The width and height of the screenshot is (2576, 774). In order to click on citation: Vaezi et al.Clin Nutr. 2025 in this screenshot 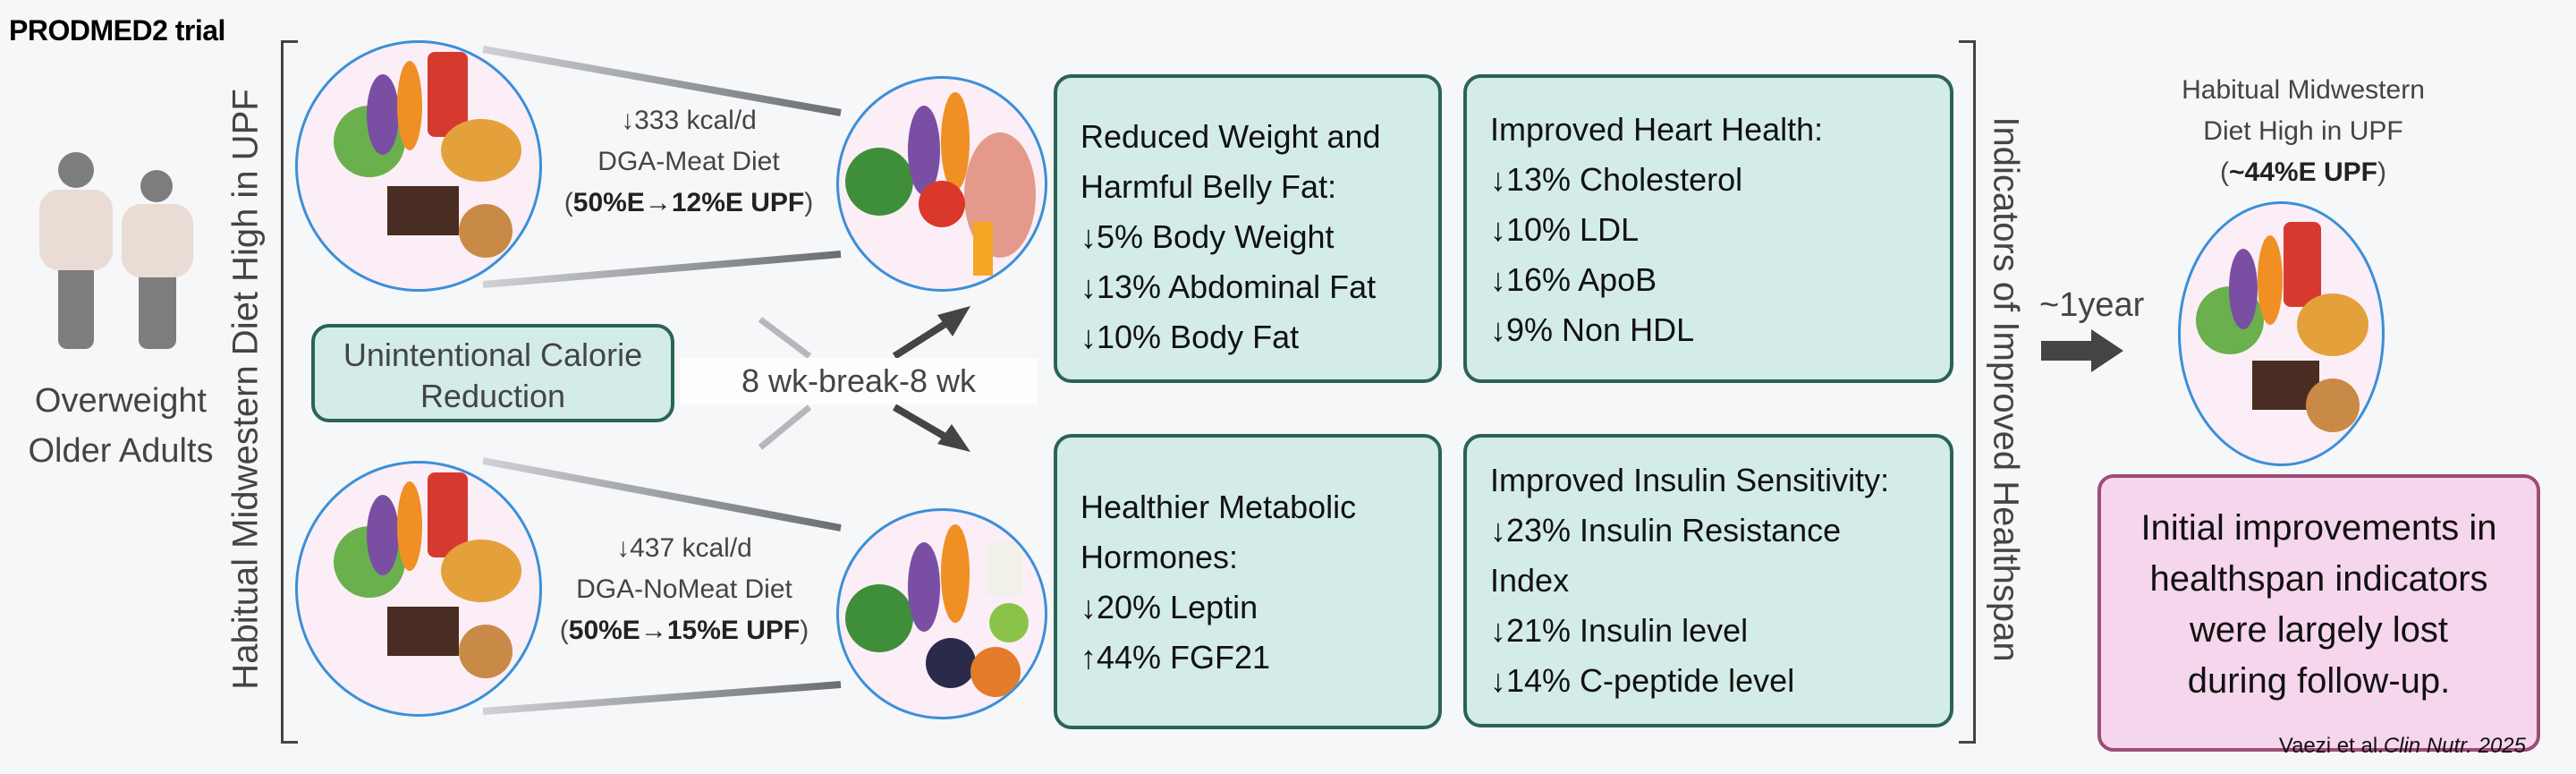, I will do `click(2402, 746)`.